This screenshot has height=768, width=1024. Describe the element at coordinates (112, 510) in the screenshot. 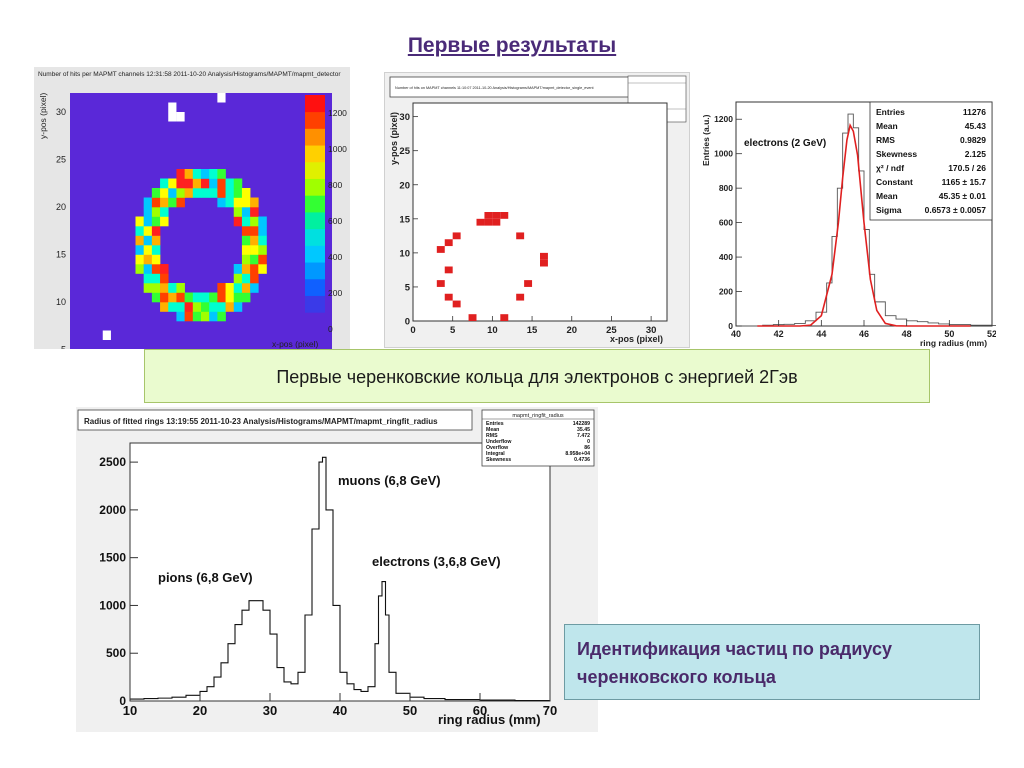

I see `ring-radius-y-tick: 2000` at that location.